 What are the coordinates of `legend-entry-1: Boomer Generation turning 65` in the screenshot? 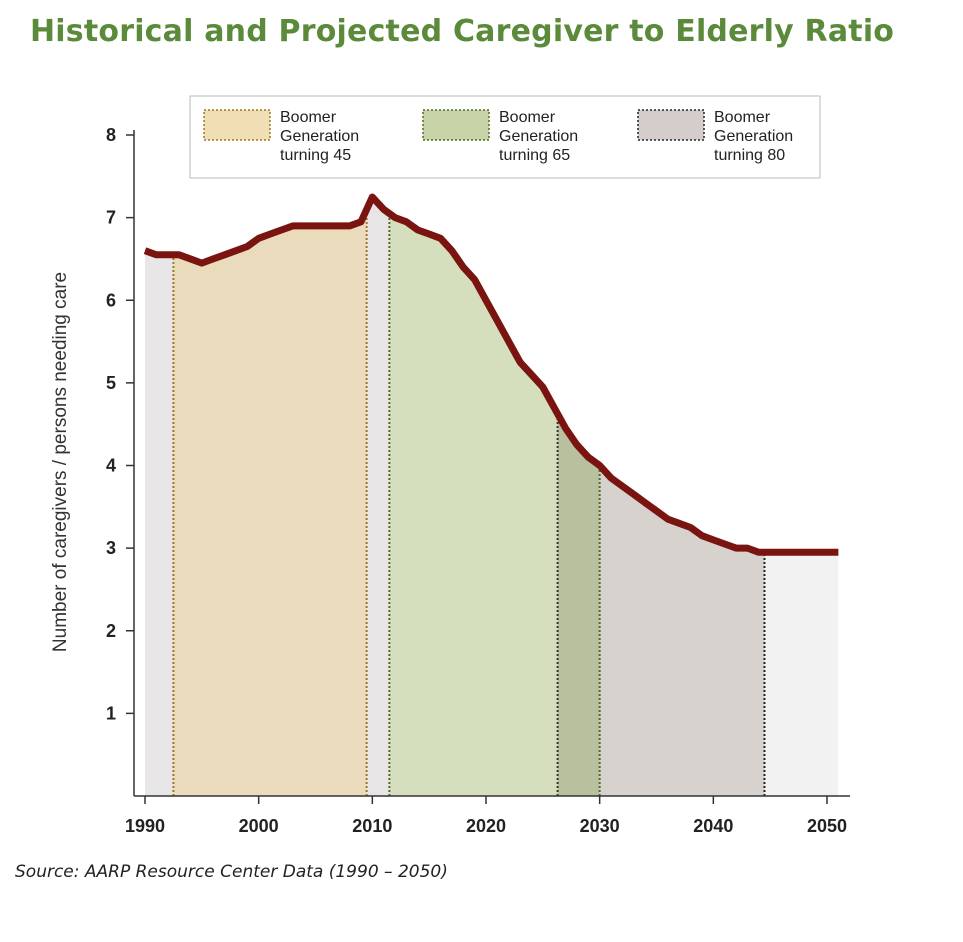 It's located at (500, 136).